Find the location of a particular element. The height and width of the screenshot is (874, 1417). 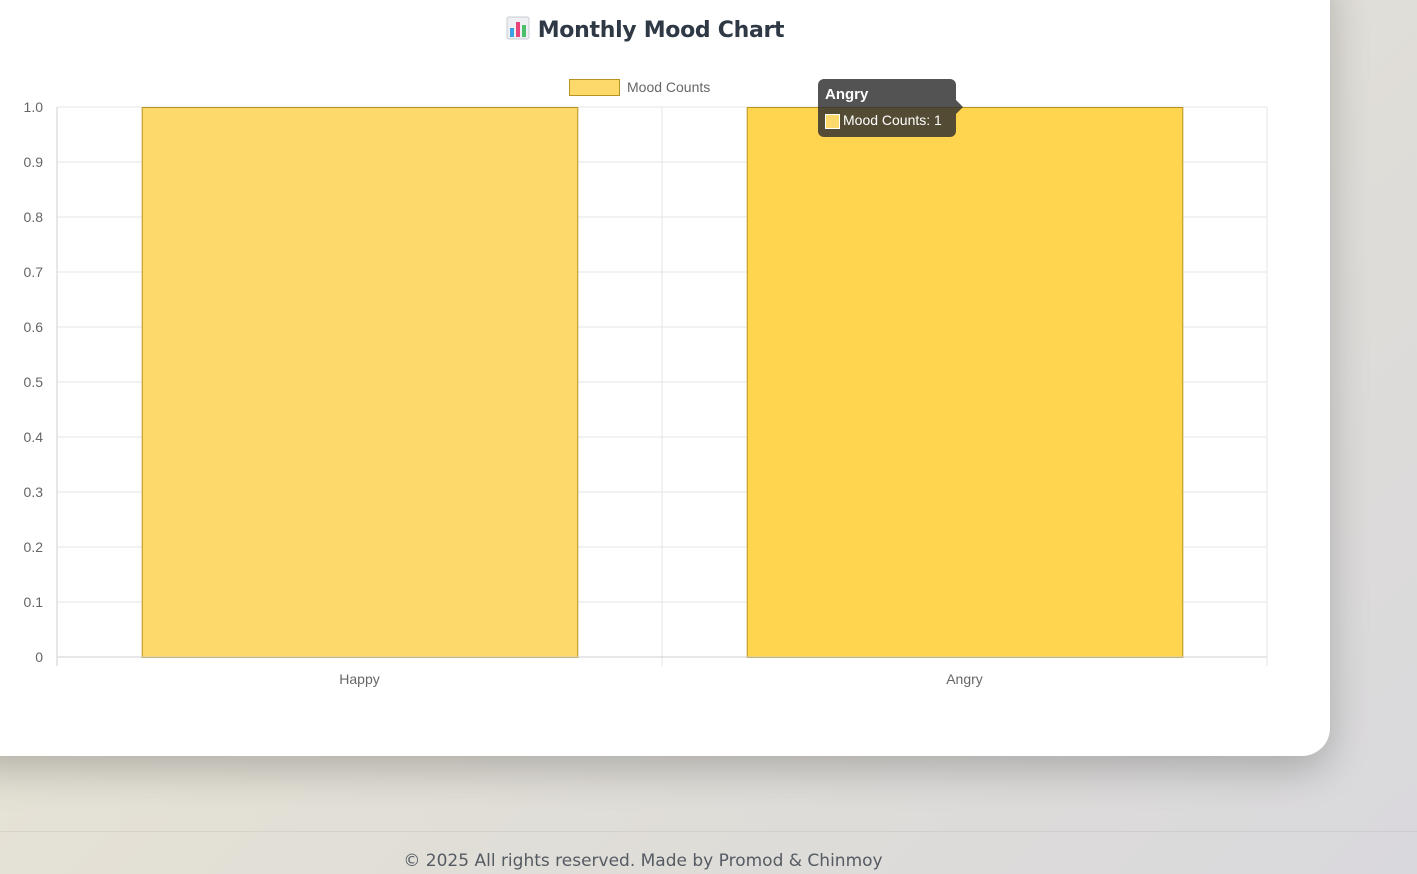

tooltip-box is located at coordinates (887, 108).